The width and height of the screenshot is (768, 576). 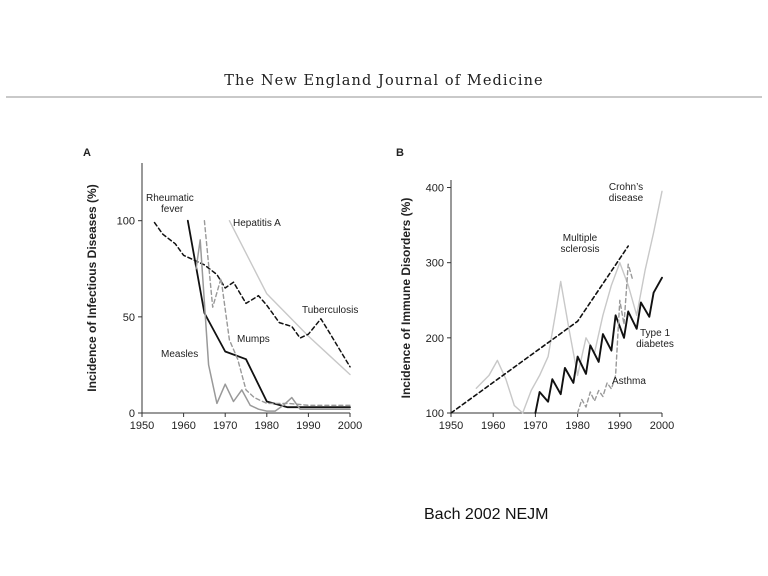 I want to click on series-label-hepatitis-a: Hepatitis A, so click(x=257, y=223).